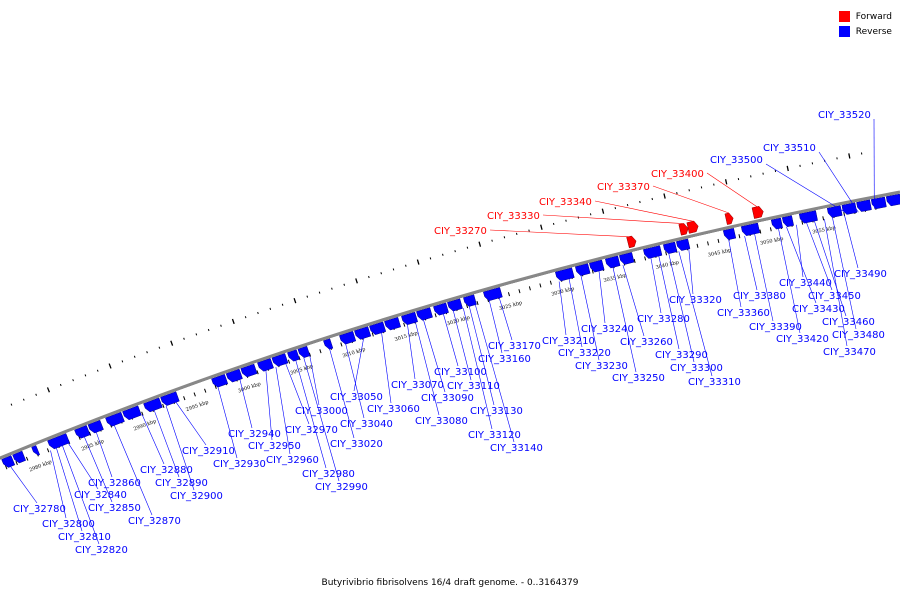 The width and height of the screenshot is (900, 600). I want to click on gene-label: CIY_33110, so click(473, 386).